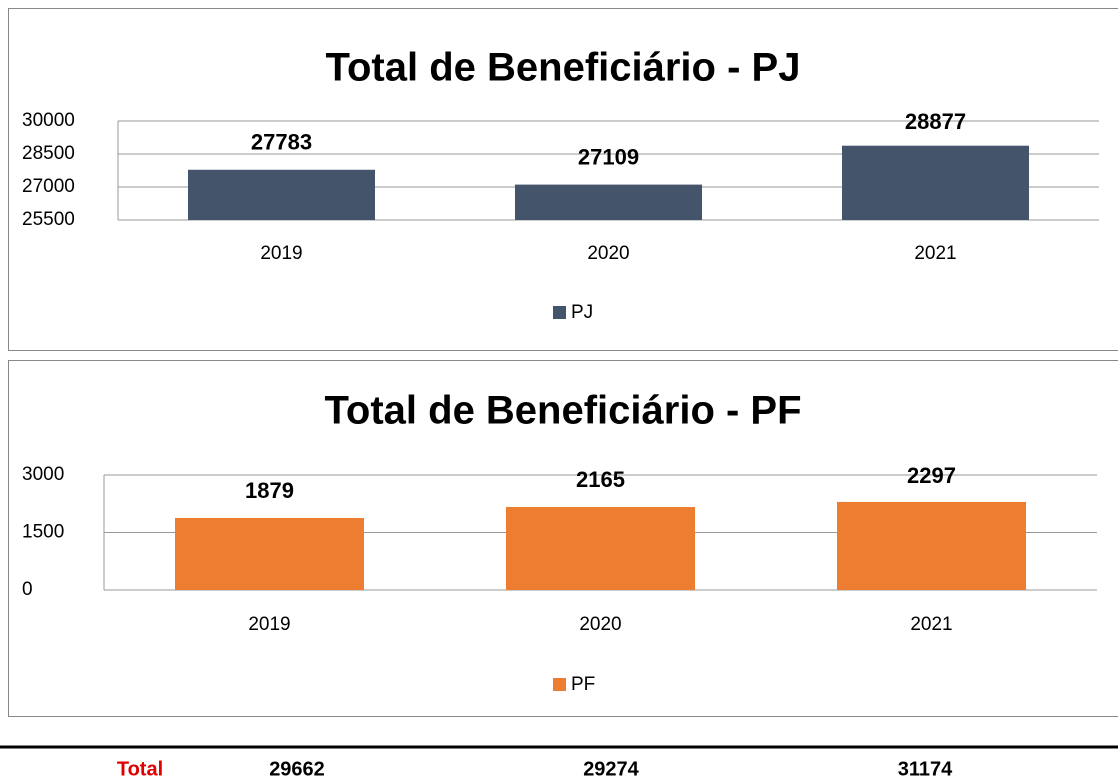 The width and height of the screenshot is (1118, 782). I want to click on table-value: 29662, so click(297, 769).